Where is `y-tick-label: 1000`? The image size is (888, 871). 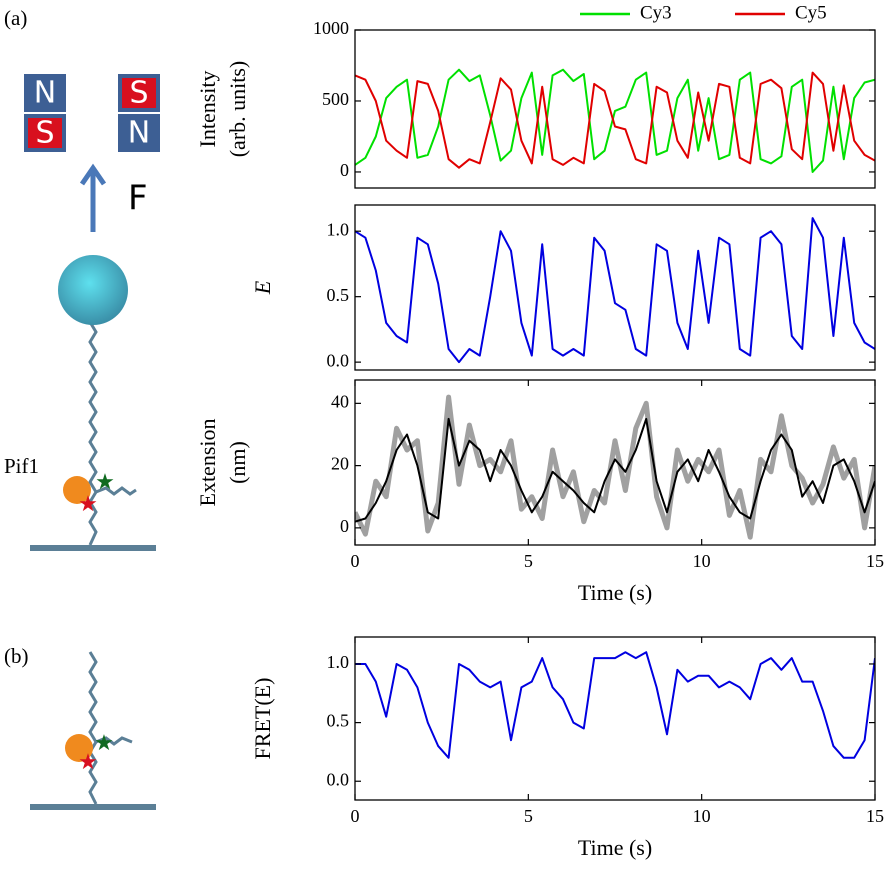 y-tick-label: 1000 is located at coordinates (331, 28).